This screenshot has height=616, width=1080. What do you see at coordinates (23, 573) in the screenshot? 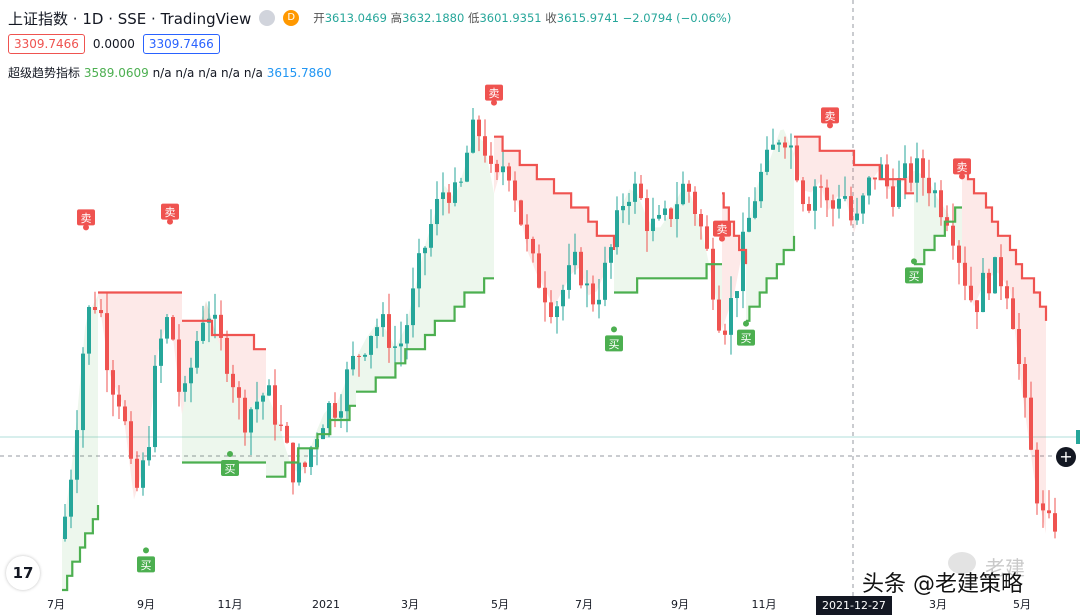
I see `tradingview-logo-icon: 17` at bounding box center [23, 573].